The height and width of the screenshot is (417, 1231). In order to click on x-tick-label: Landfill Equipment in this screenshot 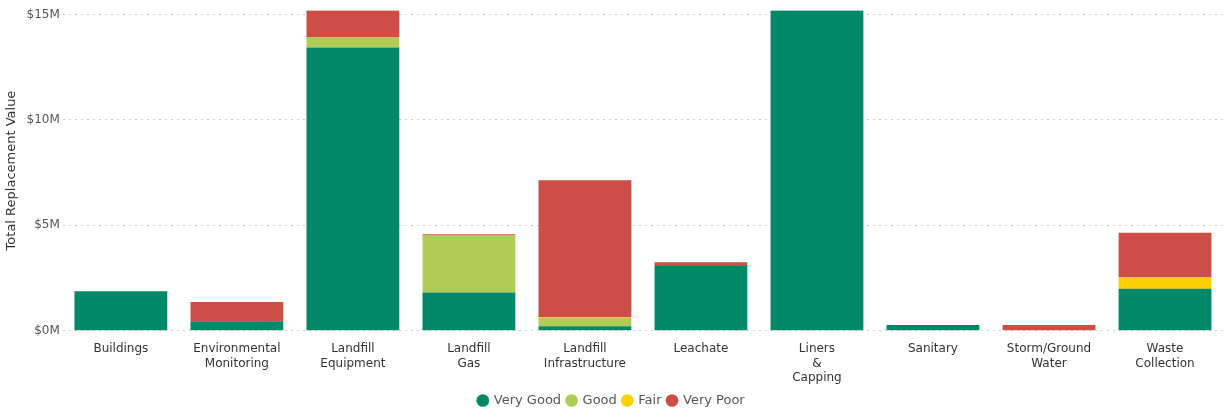, I will do `click(353, 355)`.